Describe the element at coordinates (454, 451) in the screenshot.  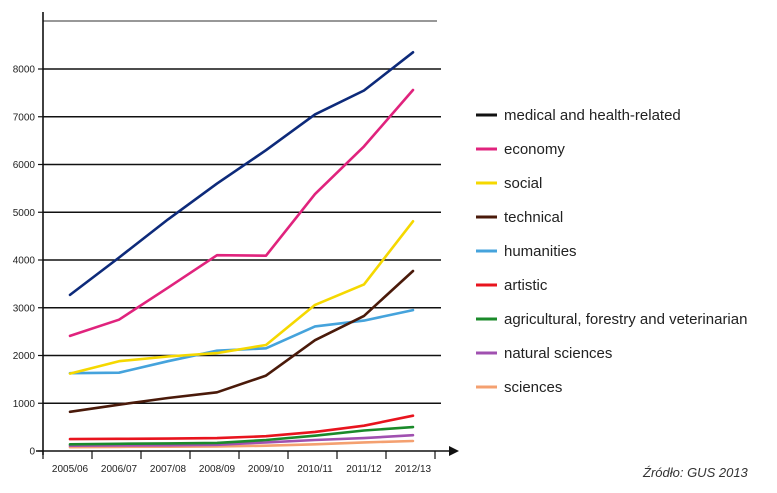
I see `x-axis-arrow-icon` at that location.